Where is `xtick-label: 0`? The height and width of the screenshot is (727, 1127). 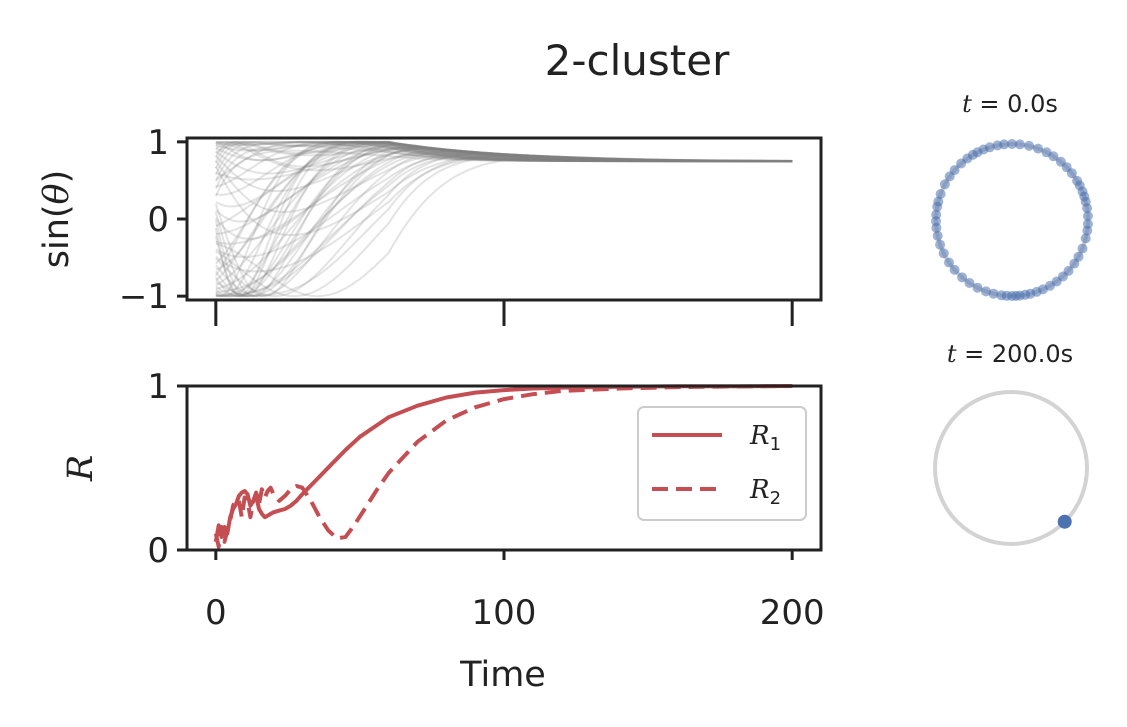
xtick-label: 0 is located at coordinates (216, 613).